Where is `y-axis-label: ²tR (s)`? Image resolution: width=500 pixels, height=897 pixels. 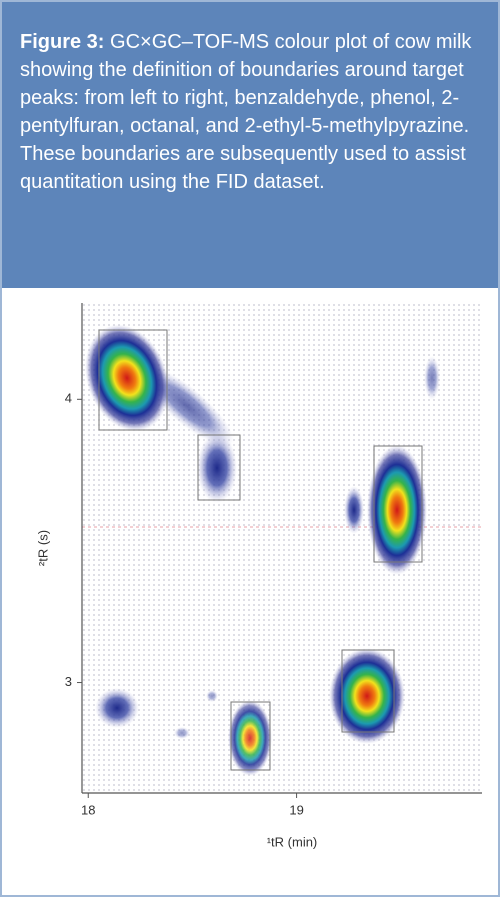 y-axis-label: ²tR (s) is located at coordinates (42, 548).